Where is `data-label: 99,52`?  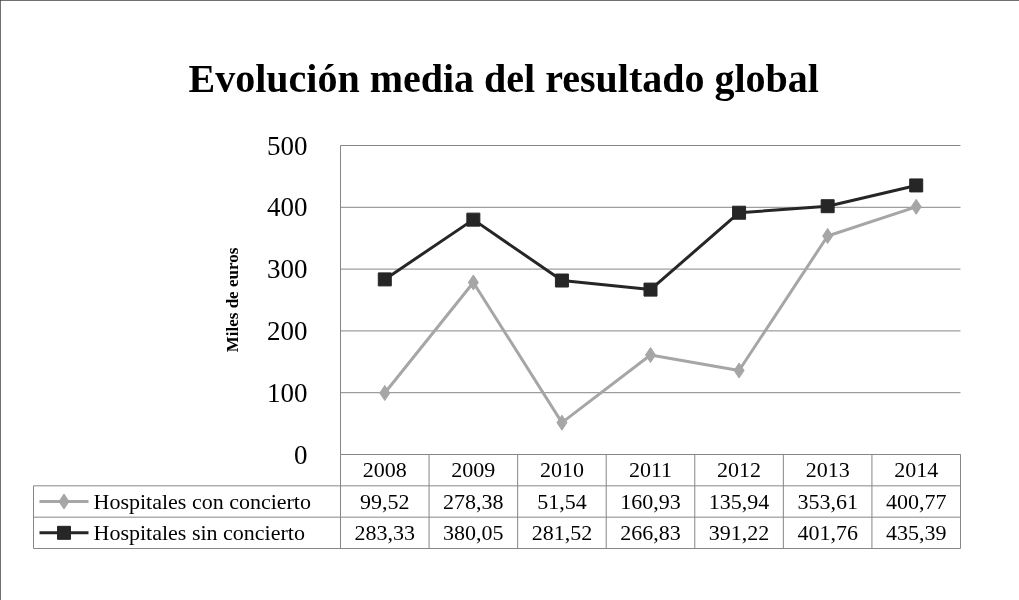
data-label: 99,52 is located at coordinates (385, 501).